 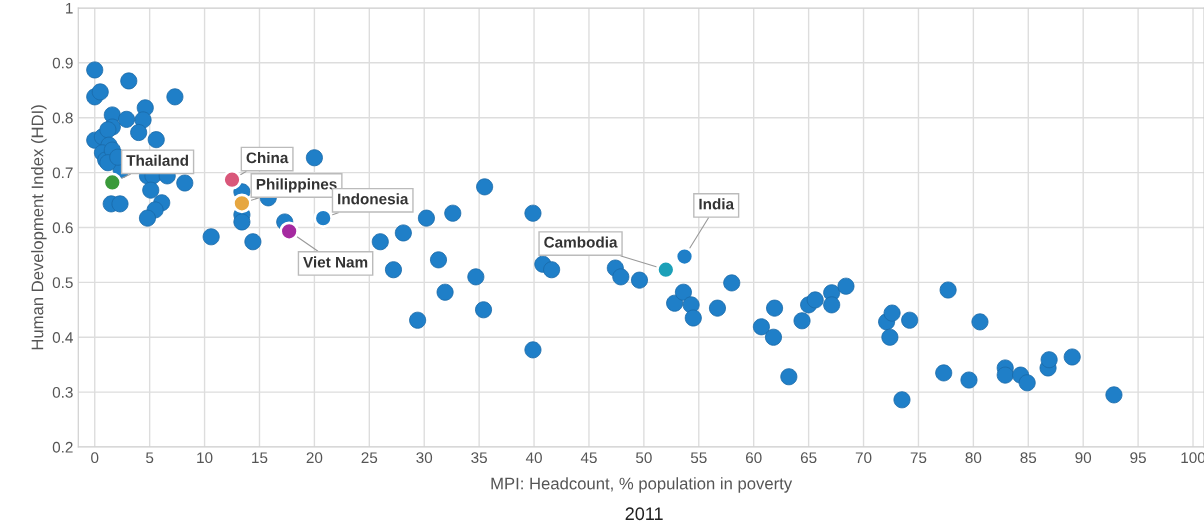 What do you see at coordinates (69, 8) in the screenshot?
I see `y-tick-label: 1` at bounding box center [69, 8].